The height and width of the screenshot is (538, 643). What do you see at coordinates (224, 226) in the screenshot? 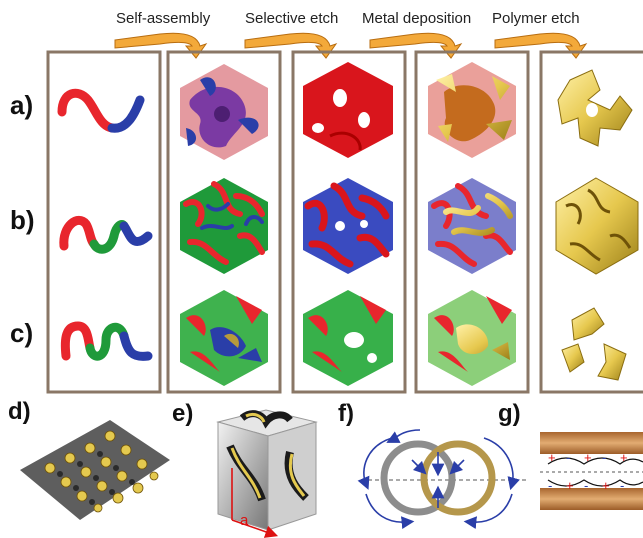
I see `cube-b-assembly` at bounding box center [224, 226].